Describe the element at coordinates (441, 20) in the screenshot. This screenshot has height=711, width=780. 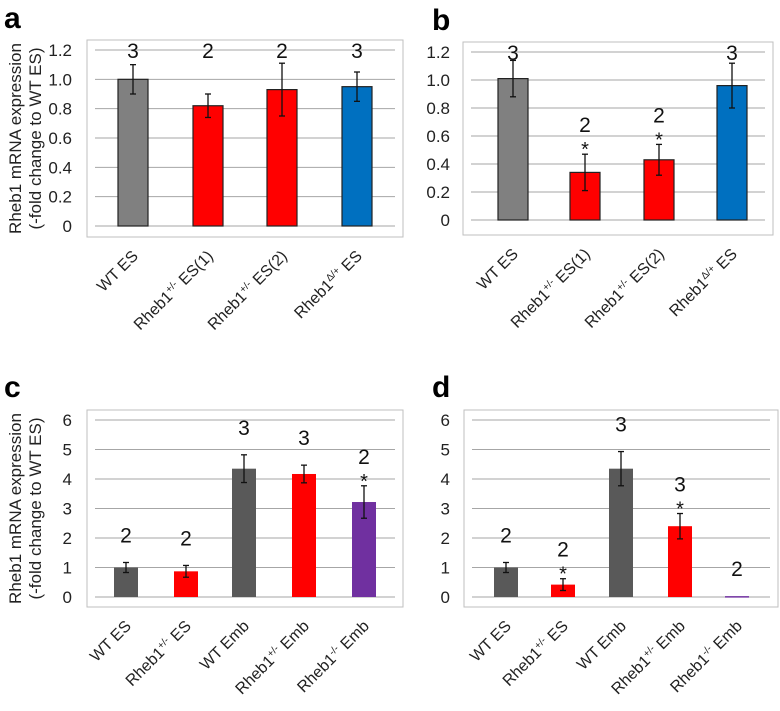
I see `panel-letter: b` at that location.